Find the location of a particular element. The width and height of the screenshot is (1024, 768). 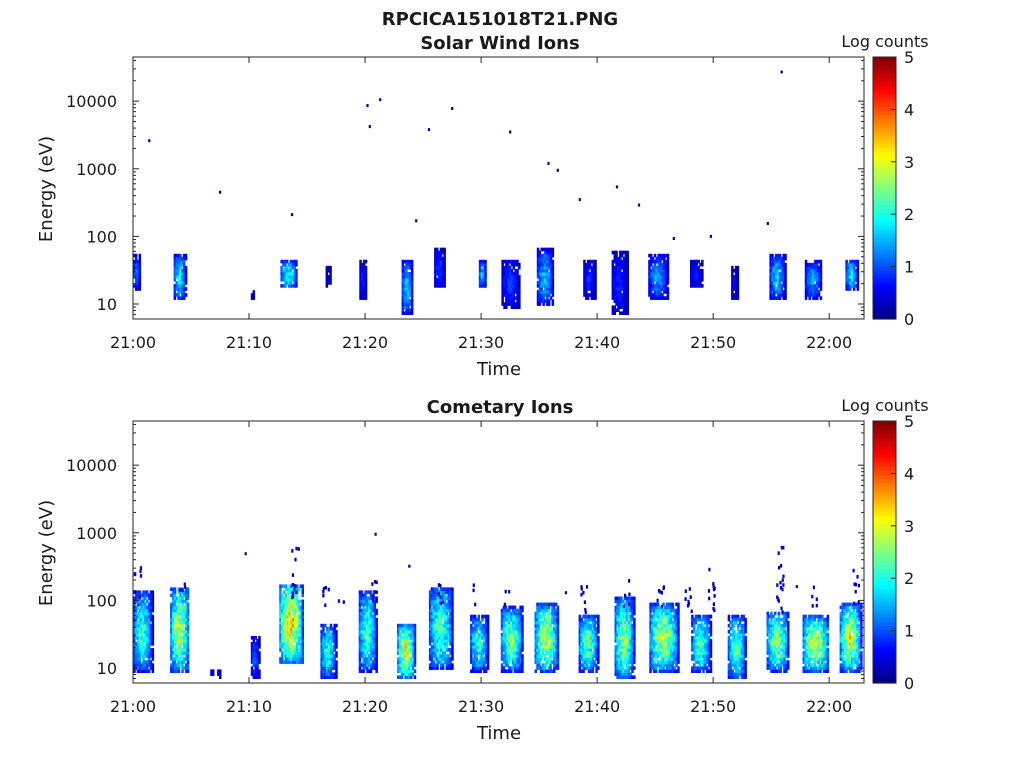

colorbar-segment is located at coordinates (884, 313).